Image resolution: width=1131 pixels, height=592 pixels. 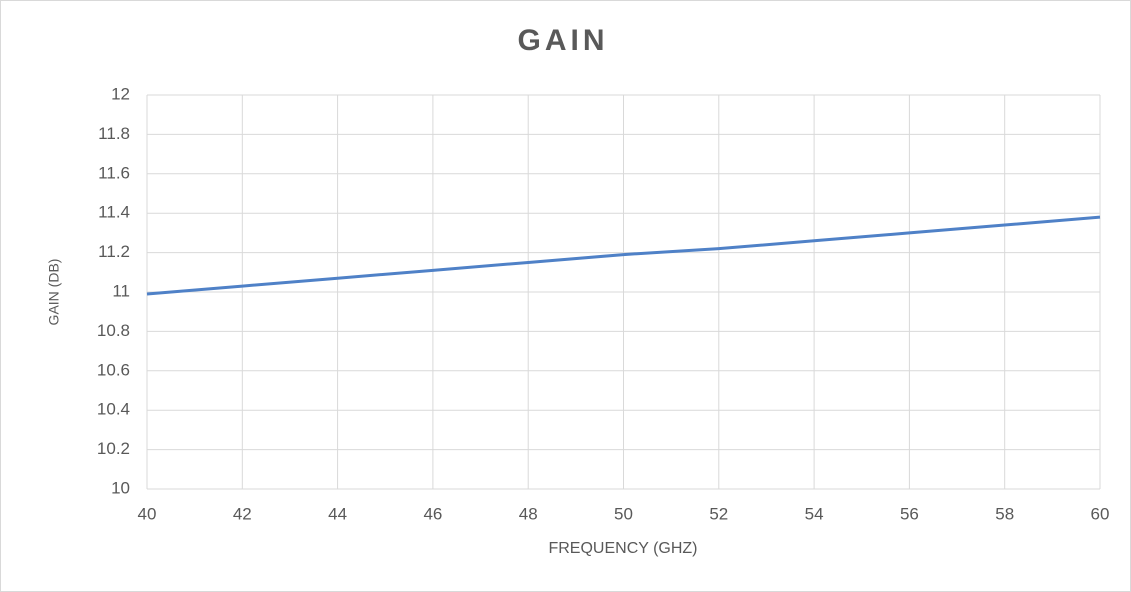 What do you see at coordinates (113, 409) in the screenshot?
I see `y-tick-label: 10.4` at bounding box center [113, 409].